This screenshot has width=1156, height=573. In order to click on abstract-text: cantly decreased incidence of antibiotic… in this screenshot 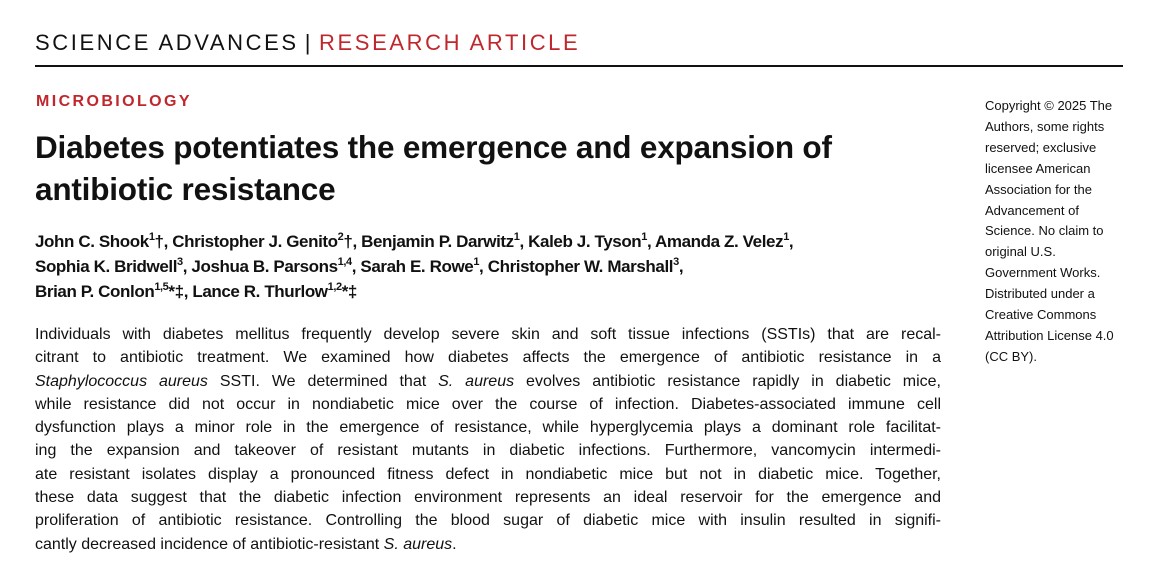, I will do `click(209, 544)`.